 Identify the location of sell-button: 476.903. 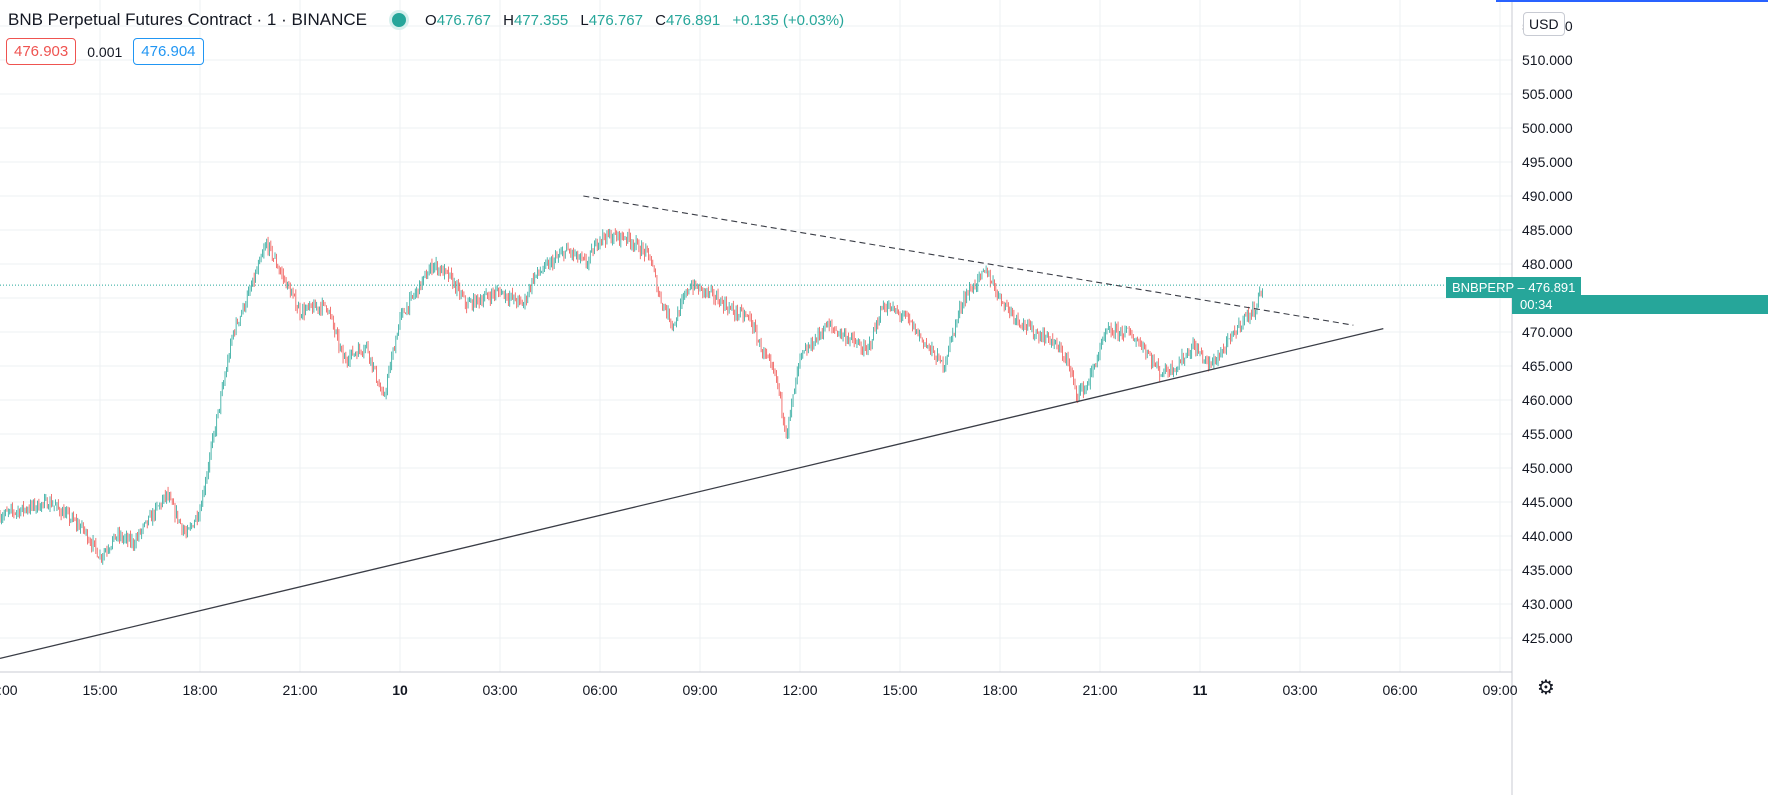
(41, 51).